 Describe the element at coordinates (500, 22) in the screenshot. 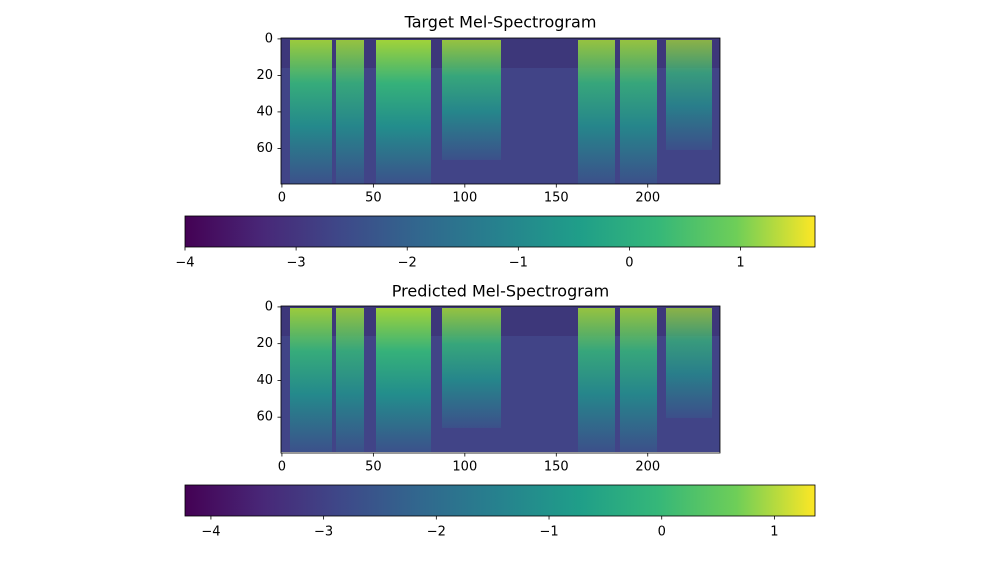

I see `chart-title: Target Mel-Spectrogram` at that location.